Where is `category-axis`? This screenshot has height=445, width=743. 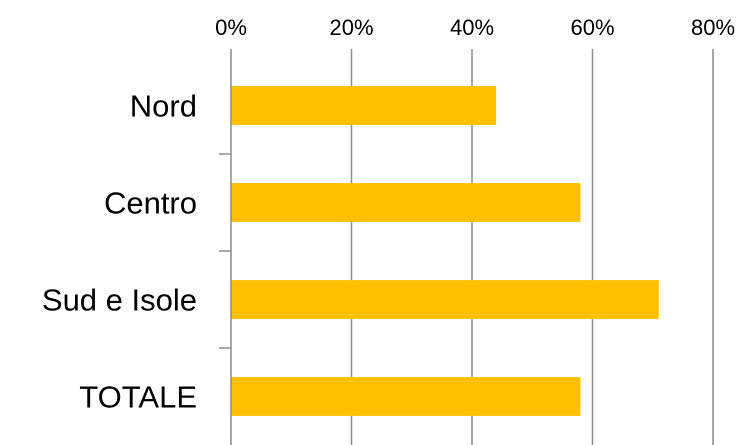
category-axis is located at coordinates (225, 251).